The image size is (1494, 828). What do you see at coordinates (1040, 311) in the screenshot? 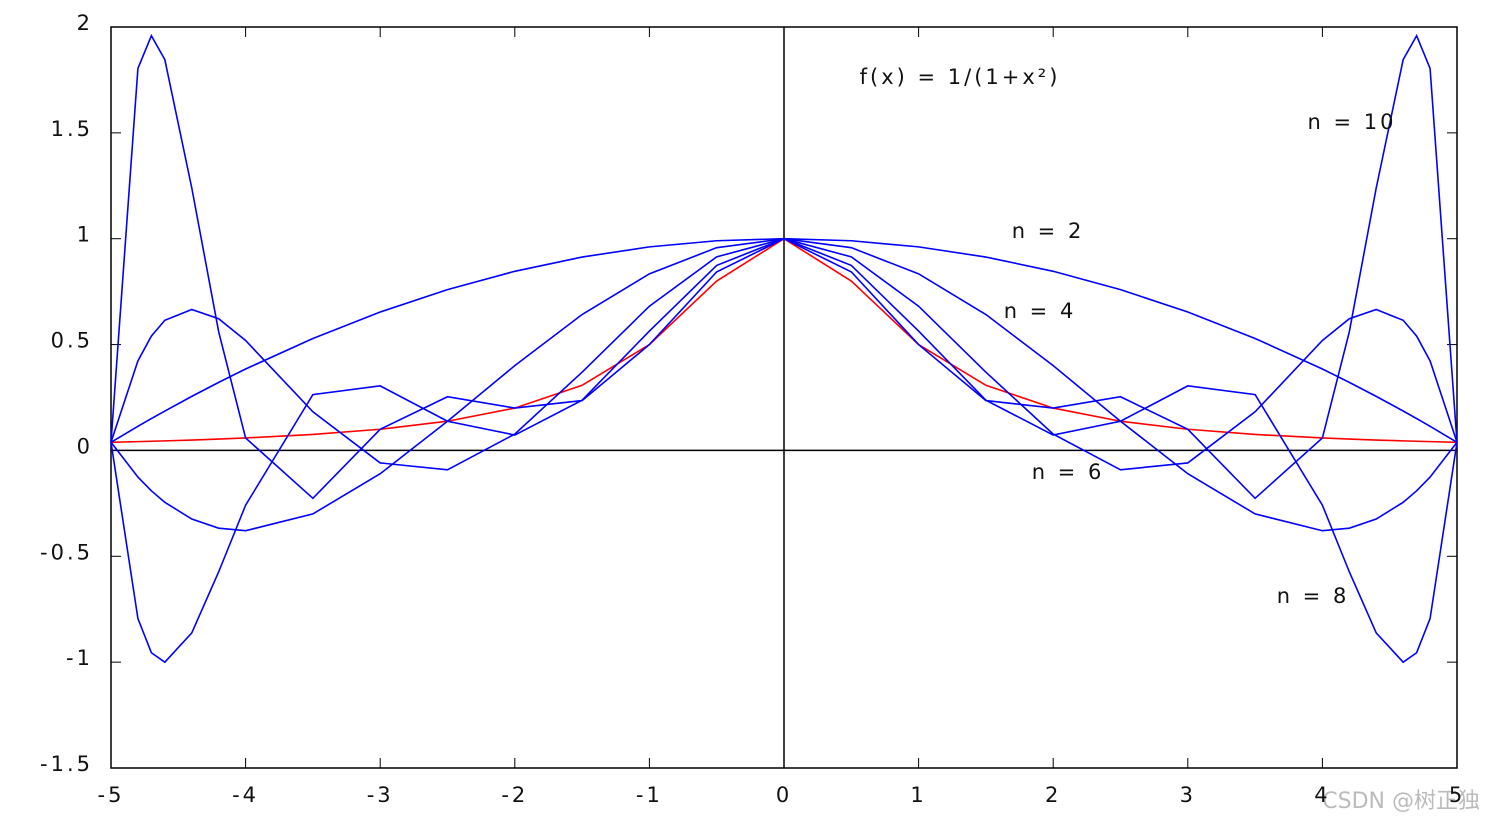
I see `series-label: n = 4` at bounding box center [1040, 311].